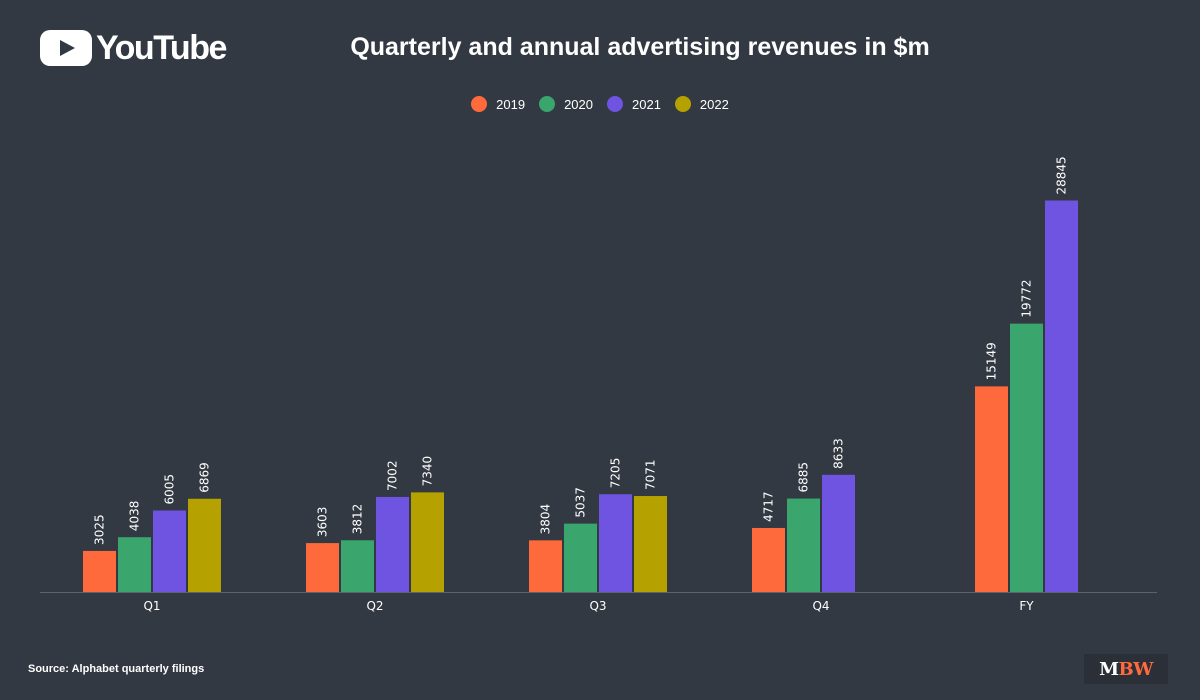 The image size is (1200, 700). I want to click on mbw-logo-bw: BW, so click(1136, 669).